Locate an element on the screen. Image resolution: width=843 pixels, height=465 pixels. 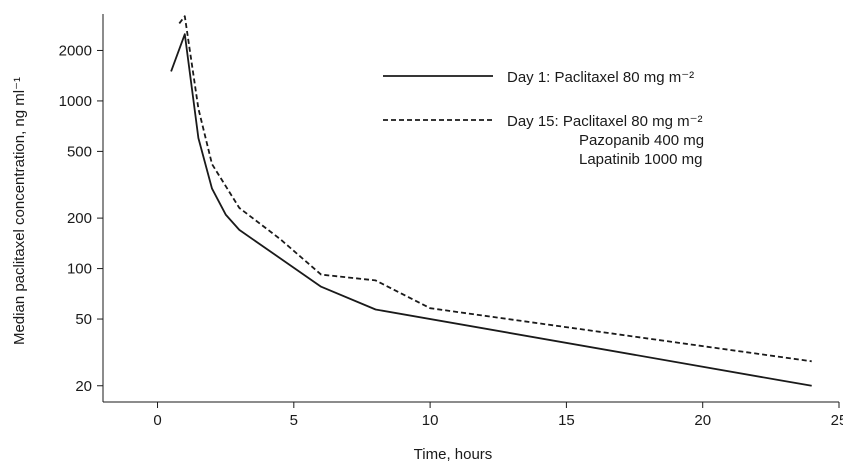
y-tick-label: 200 is located at coordinates (79, 218).